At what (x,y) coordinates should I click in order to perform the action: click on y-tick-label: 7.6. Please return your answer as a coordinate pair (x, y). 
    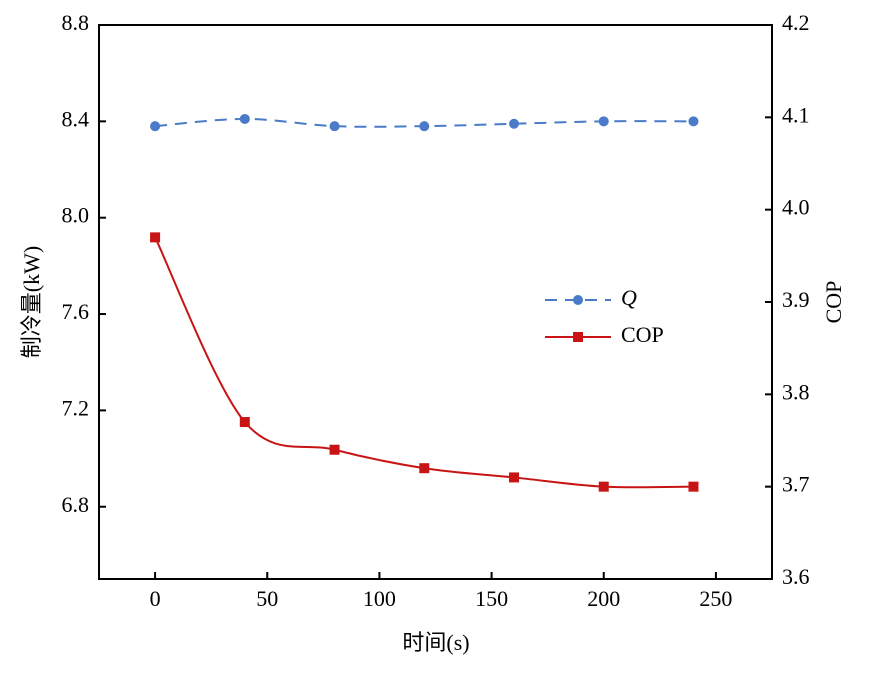
    Looking at the image, I should click on (76, 311).